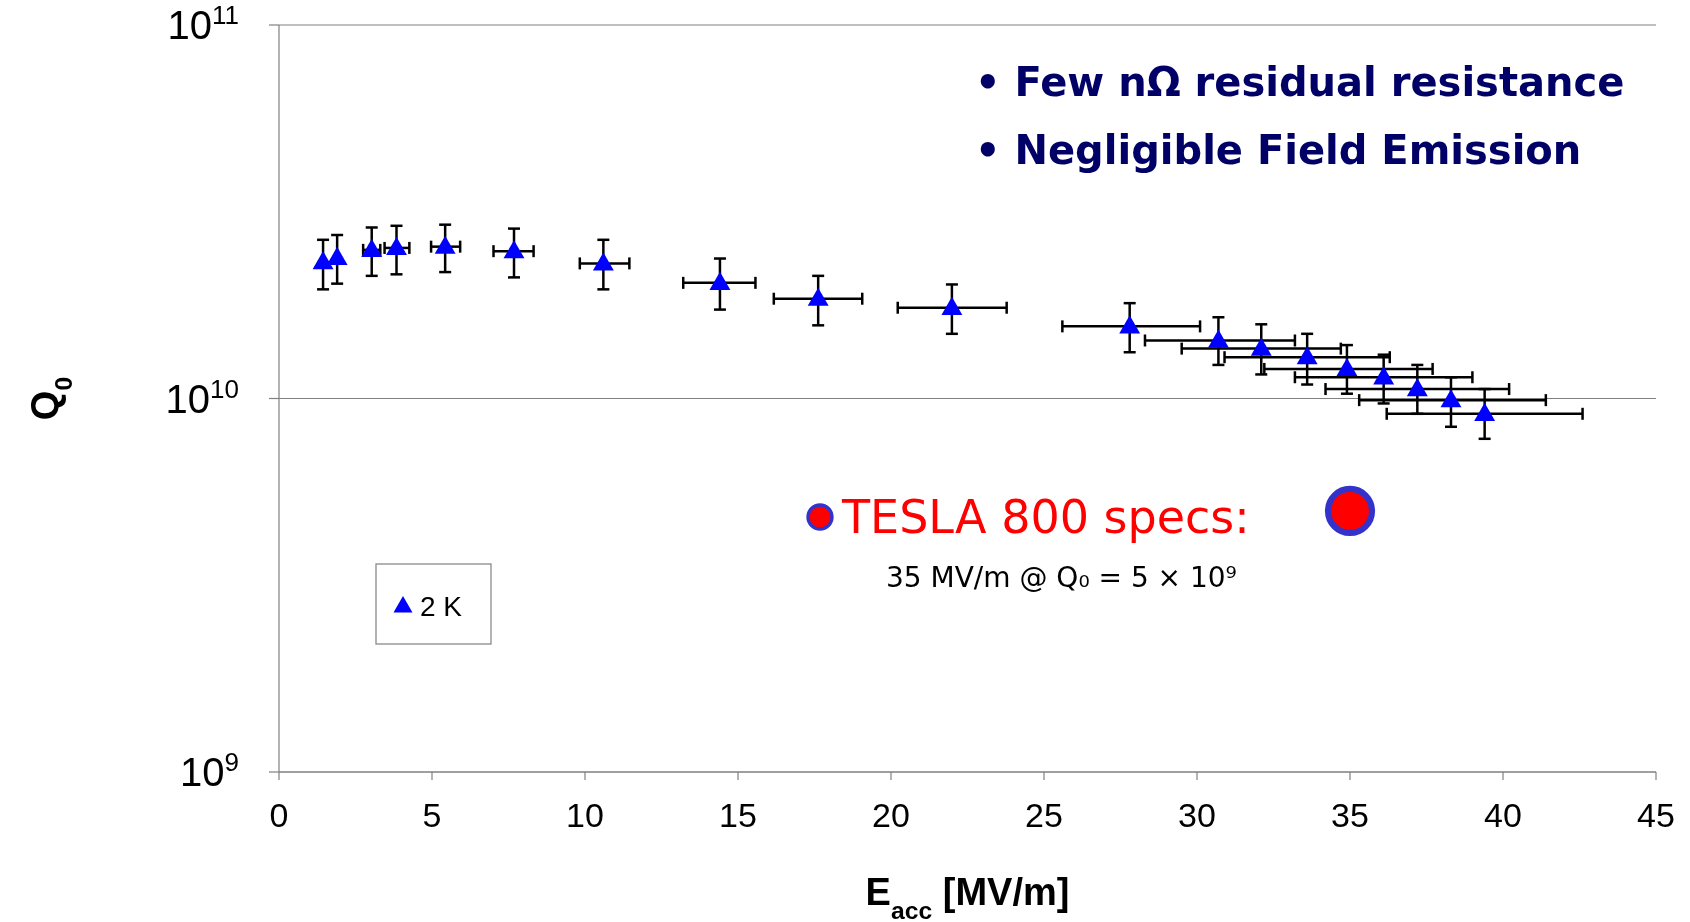 The height and width of the screenshot is (922, 1690). I want to click on x-tick-label: 10, so click(585, 815).